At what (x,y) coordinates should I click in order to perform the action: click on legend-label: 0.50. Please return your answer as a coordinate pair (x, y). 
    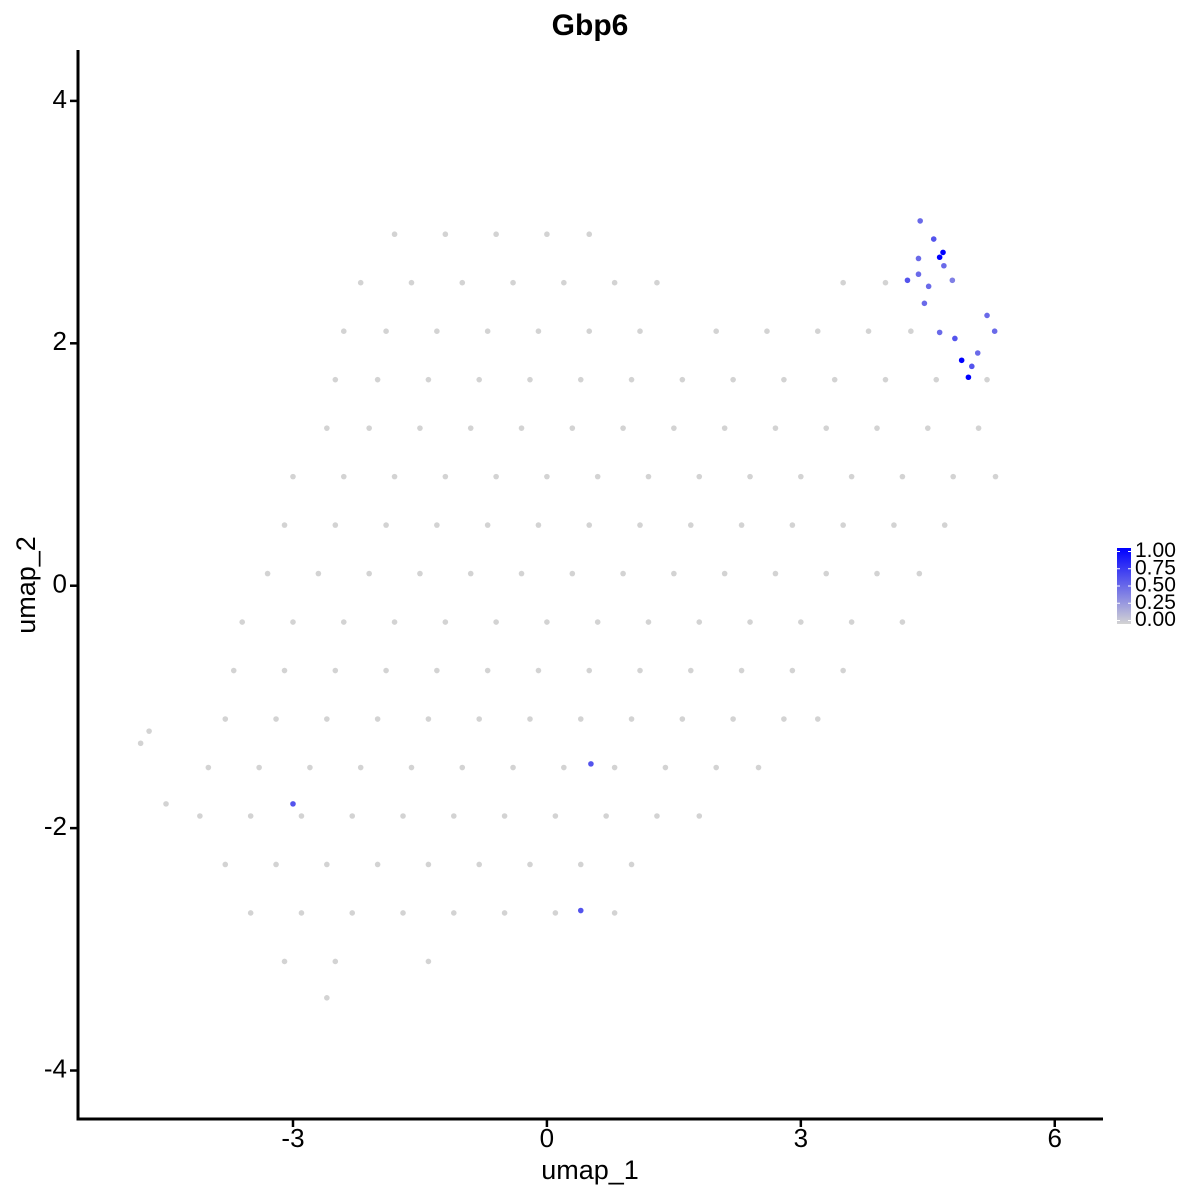
    Looking at the image, I should click on (1155, 585).